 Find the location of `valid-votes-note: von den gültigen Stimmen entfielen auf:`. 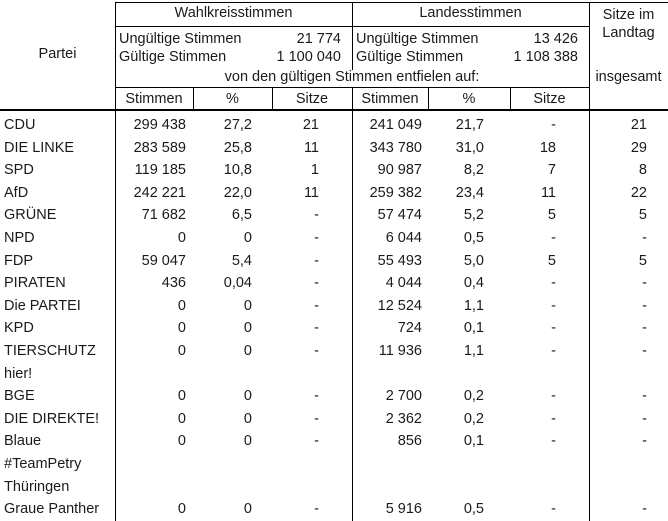

valid-votes-note: von den gültigen Stimmen entfielen auf: is located at coordinates (352, 77).